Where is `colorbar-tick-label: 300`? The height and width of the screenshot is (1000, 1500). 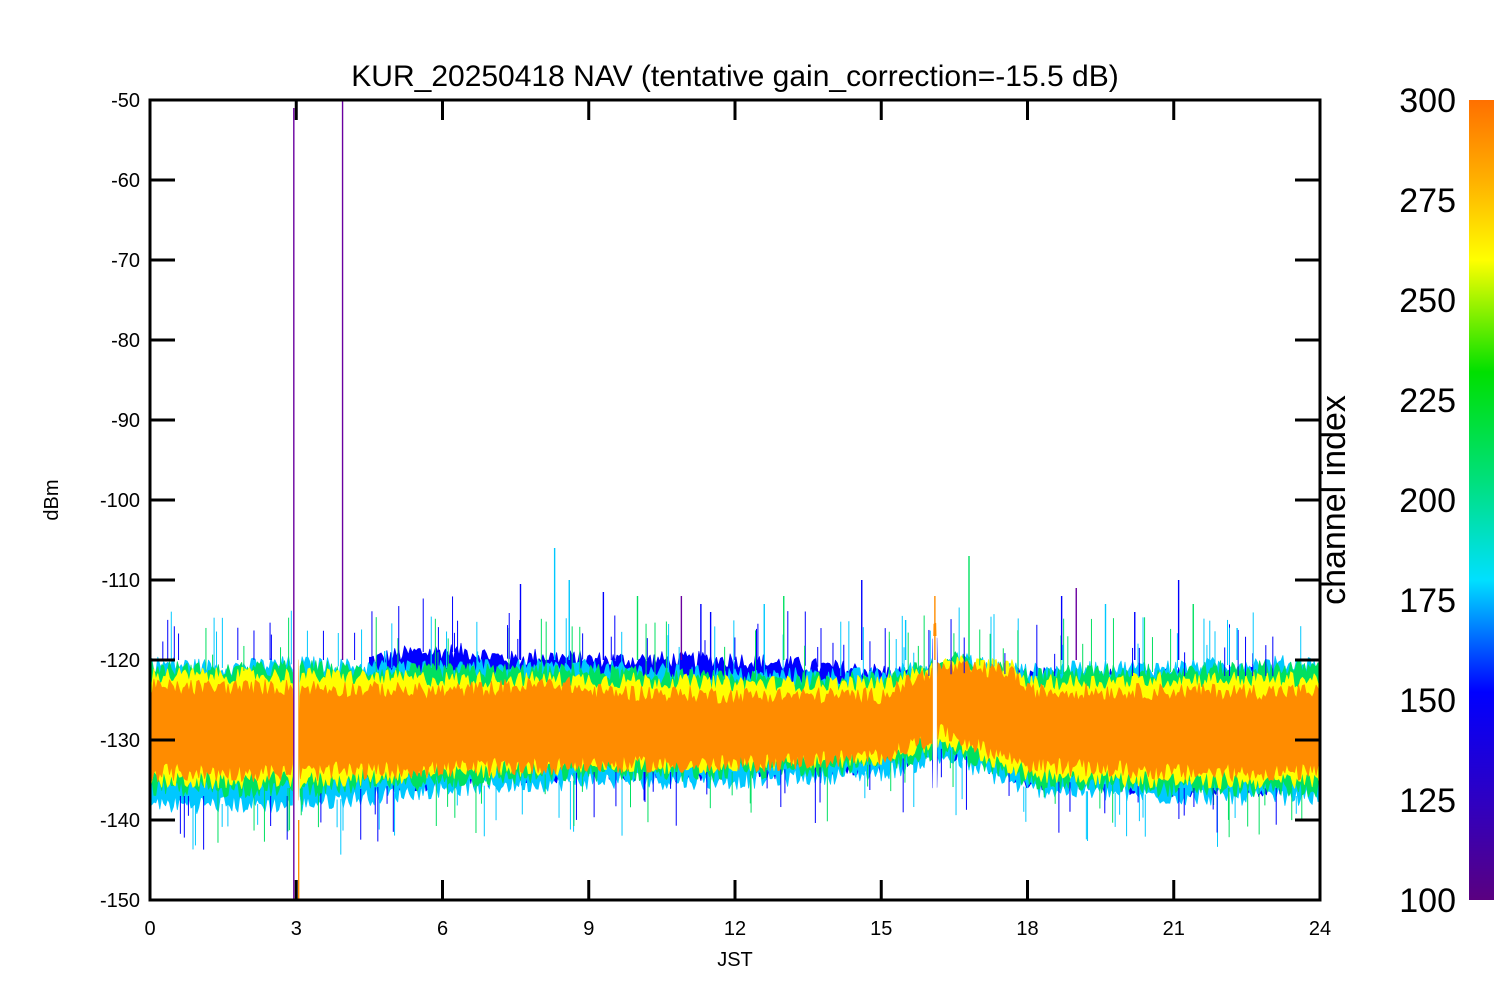
colorbar-tick-label: 300 is located at coordinates (1427, 101).